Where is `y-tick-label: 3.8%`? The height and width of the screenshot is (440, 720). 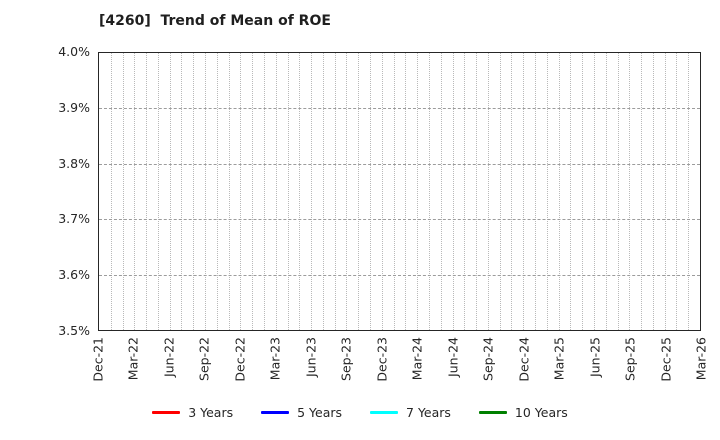 y-tick-label: 3.8% is located at coordinates (74, 163).